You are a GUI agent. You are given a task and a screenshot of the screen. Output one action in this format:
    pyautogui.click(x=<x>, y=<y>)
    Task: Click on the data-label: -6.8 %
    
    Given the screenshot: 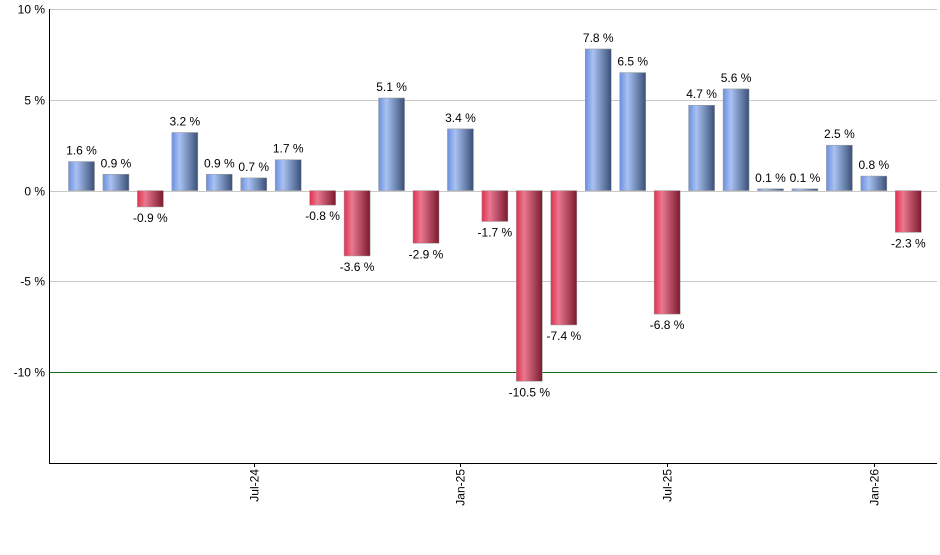 What is the action you would take?
    pyautogui.click(x=667, y=325)
    